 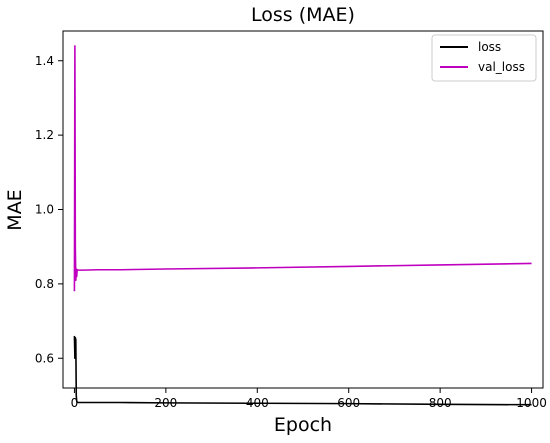 What do you see at coordinates (44, 210) in the screenshot?
I see `y-tick-label: 1.0` at bounding box center [44, 210].